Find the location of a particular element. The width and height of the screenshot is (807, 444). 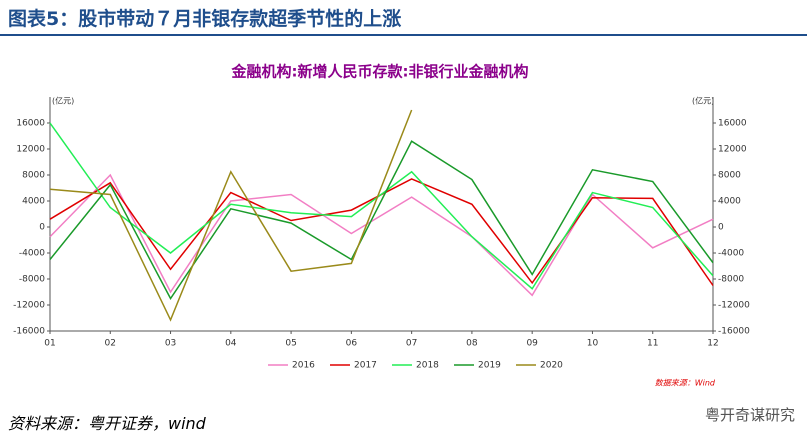

x-tick-label: 01 is located at coordinates (49, 344).